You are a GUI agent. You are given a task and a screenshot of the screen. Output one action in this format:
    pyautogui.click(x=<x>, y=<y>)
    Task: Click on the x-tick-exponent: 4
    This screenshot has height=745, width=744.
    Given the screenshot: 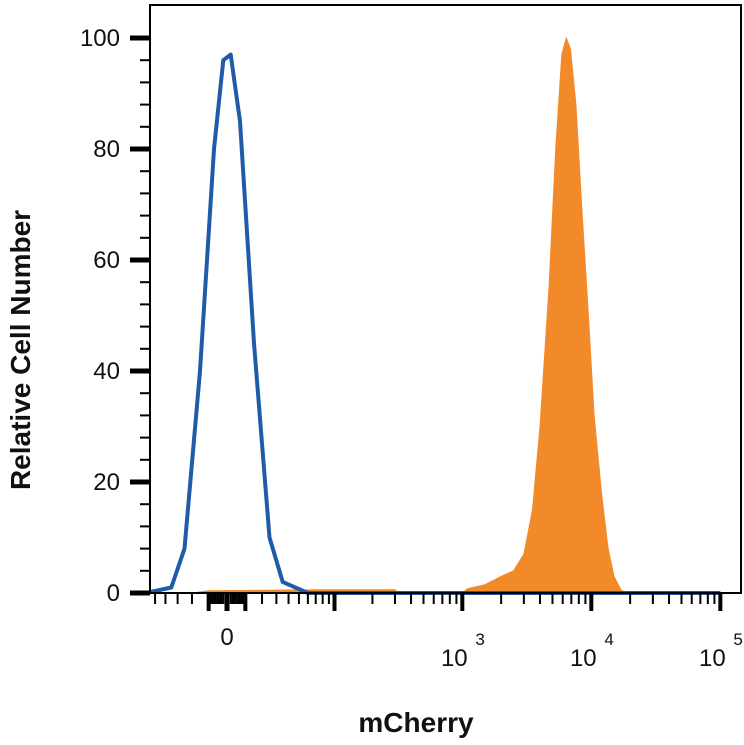 What is the action you would take?
    pyautogui.click(x=608, y=639)
    